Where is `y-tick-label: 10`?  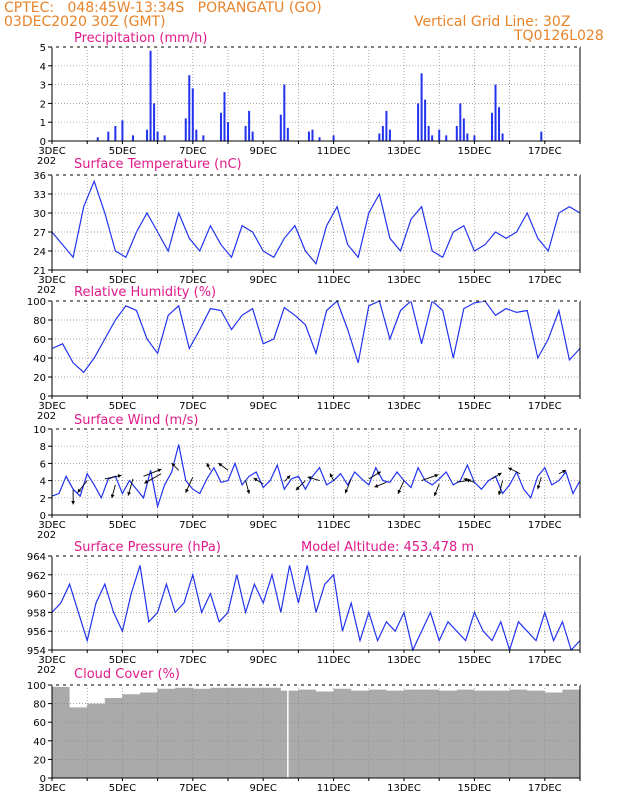 y-tick-label: 10 is located at coordinates (39, 430).